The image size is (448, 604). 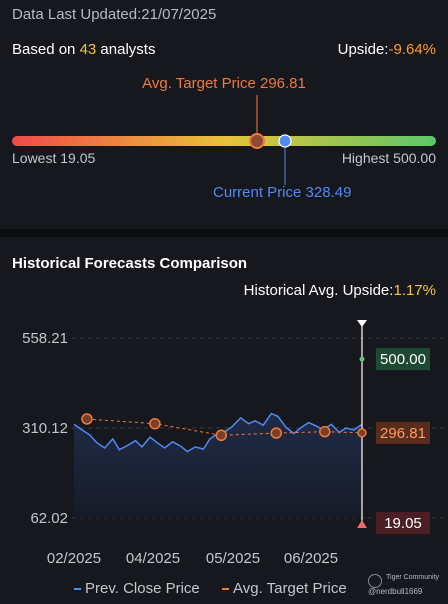 What do you see at coordinates (46, 49) in the screenshot?
I see `based-on-prefix: Based on` at bounding box center [46, 49].